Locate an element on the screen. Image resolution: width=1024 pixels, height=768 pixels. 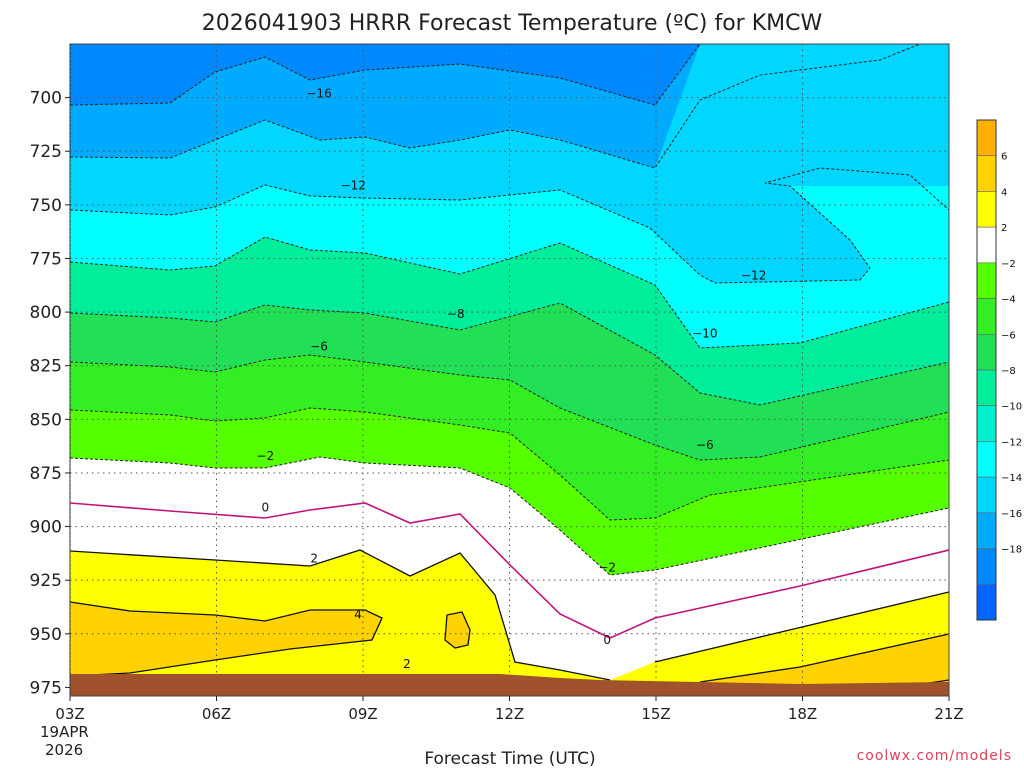
y-tick-label: 800 is located at coordinates (46, 313).